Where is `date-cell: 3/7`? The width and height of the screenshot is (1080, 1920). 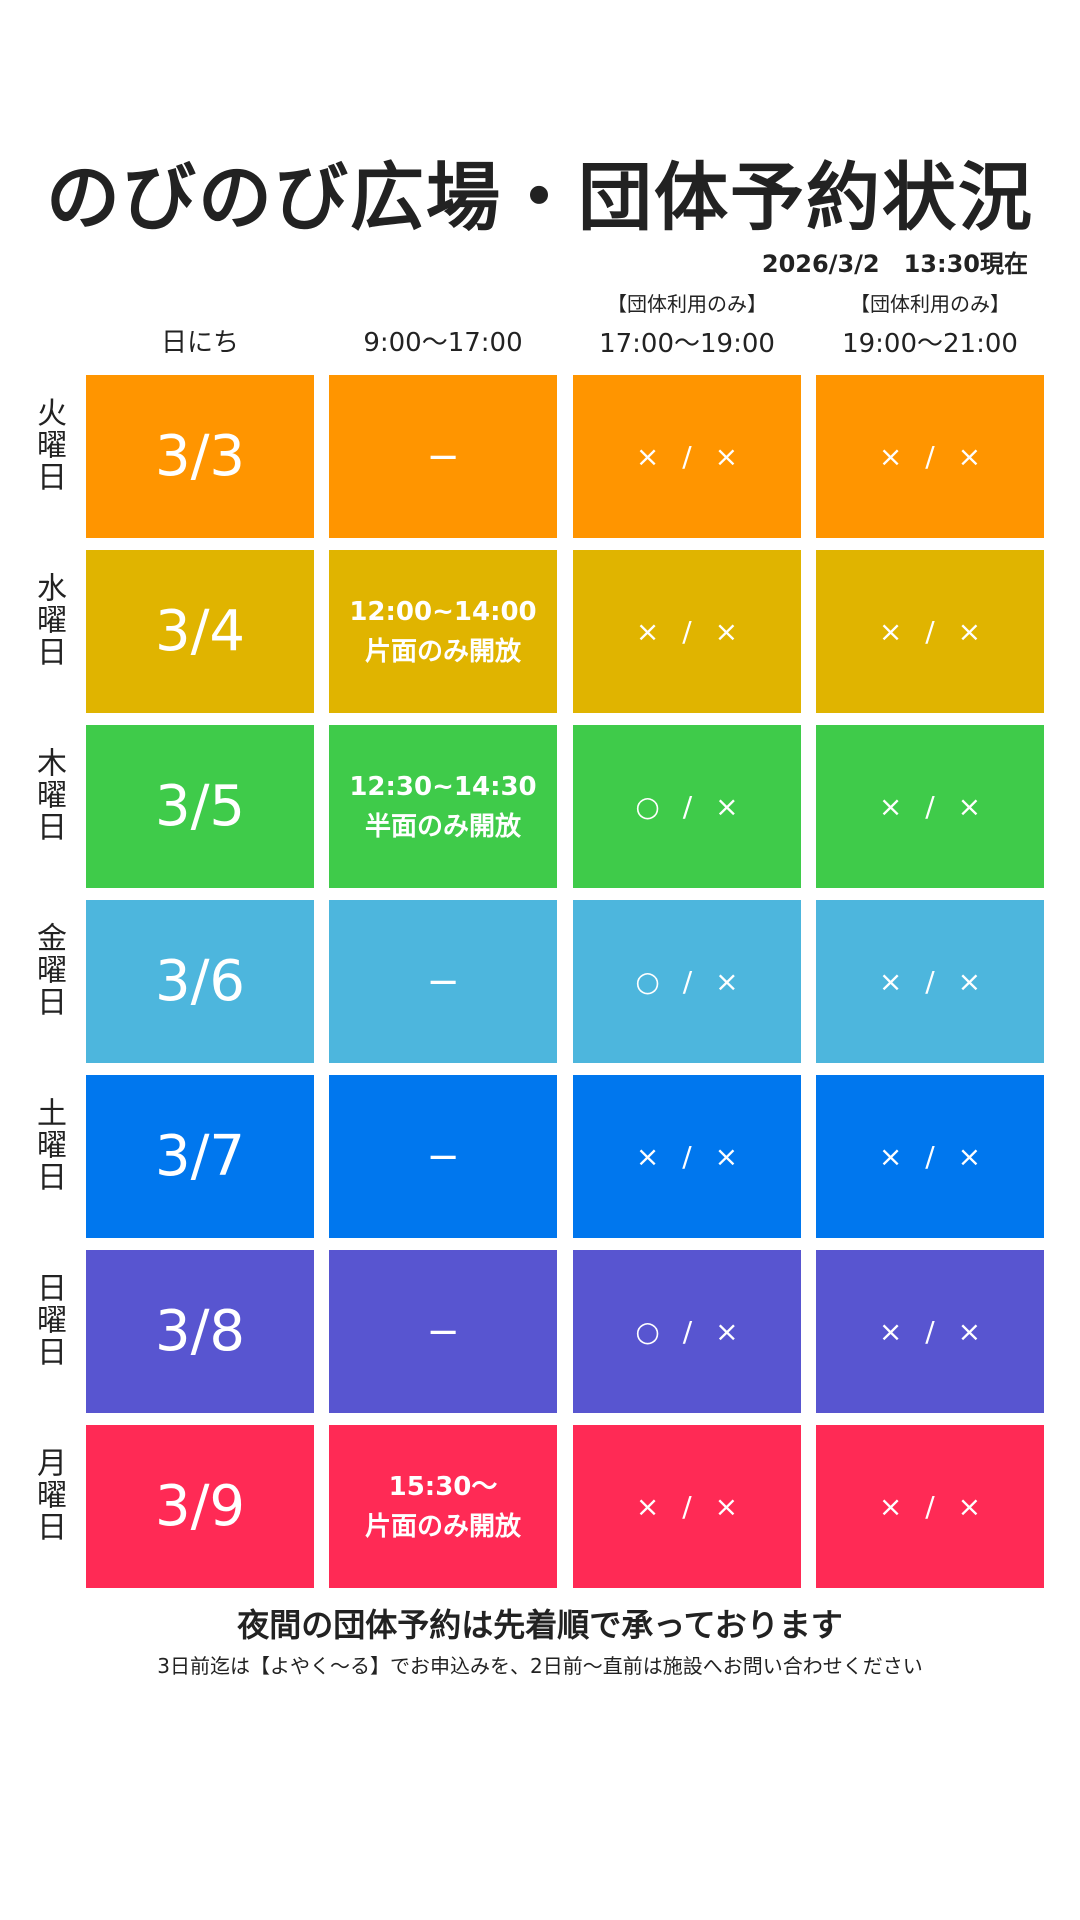
date-cell: 3/7 is located at coordinates (200, 1156).